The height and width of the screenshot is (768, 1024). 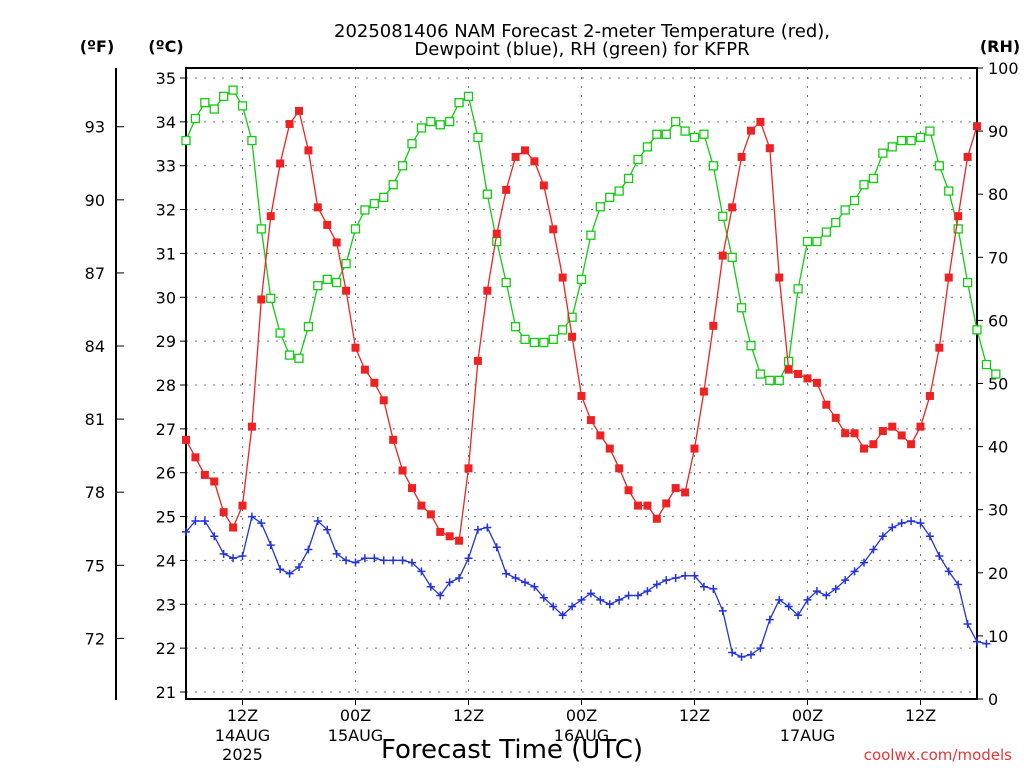 I want to click on dewpoint-line, so click(x=586, y=586).